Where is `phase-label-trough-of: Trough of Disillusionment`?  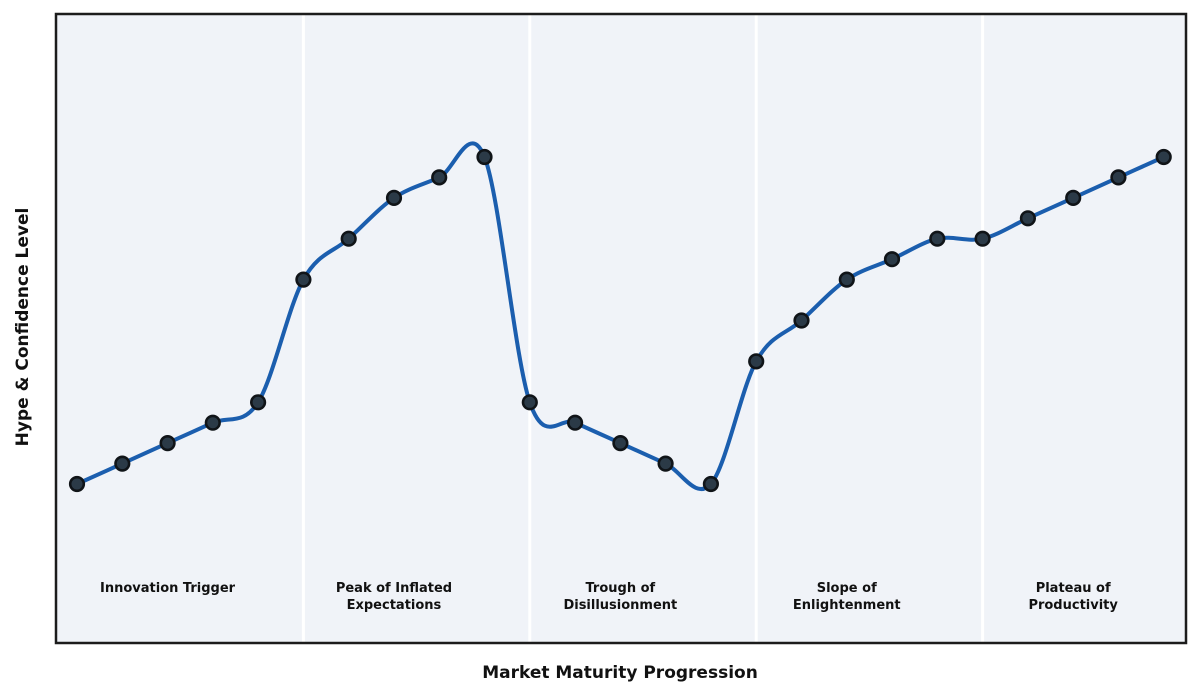
phase-label-trough-of: Trough of Disillusionment is located at coordinates (620, 597).